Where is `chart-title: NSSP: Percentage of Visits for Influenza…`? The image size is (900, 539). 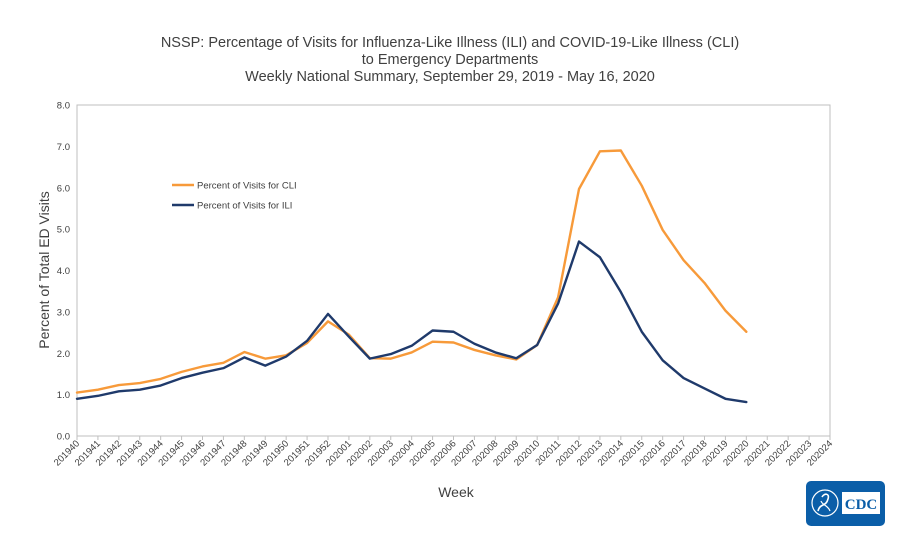
chart-title: NSSP: Percentage of Visits for Influenza… is located at coordinates (450, 60).